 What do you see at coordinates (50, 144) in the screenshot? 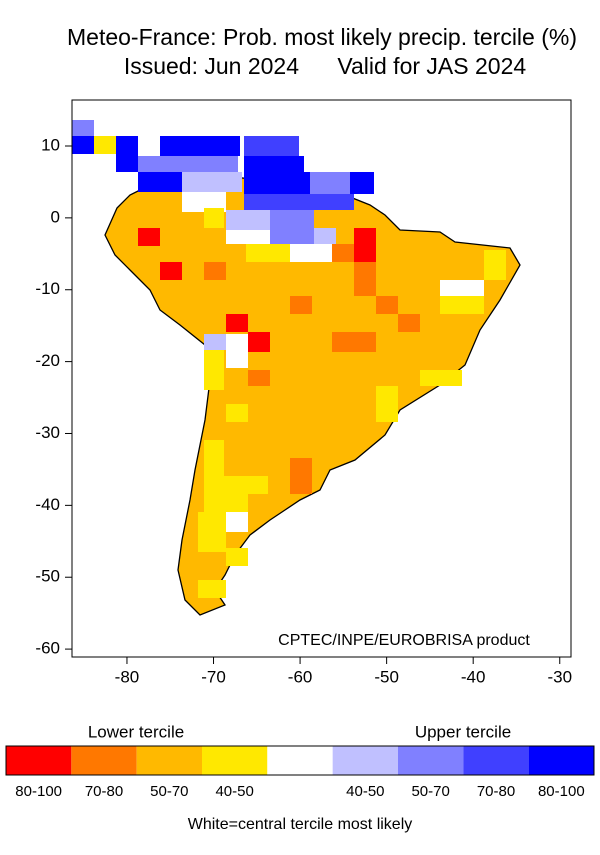
I see `y-tick-label: 10` at bounding box center [50, 144].